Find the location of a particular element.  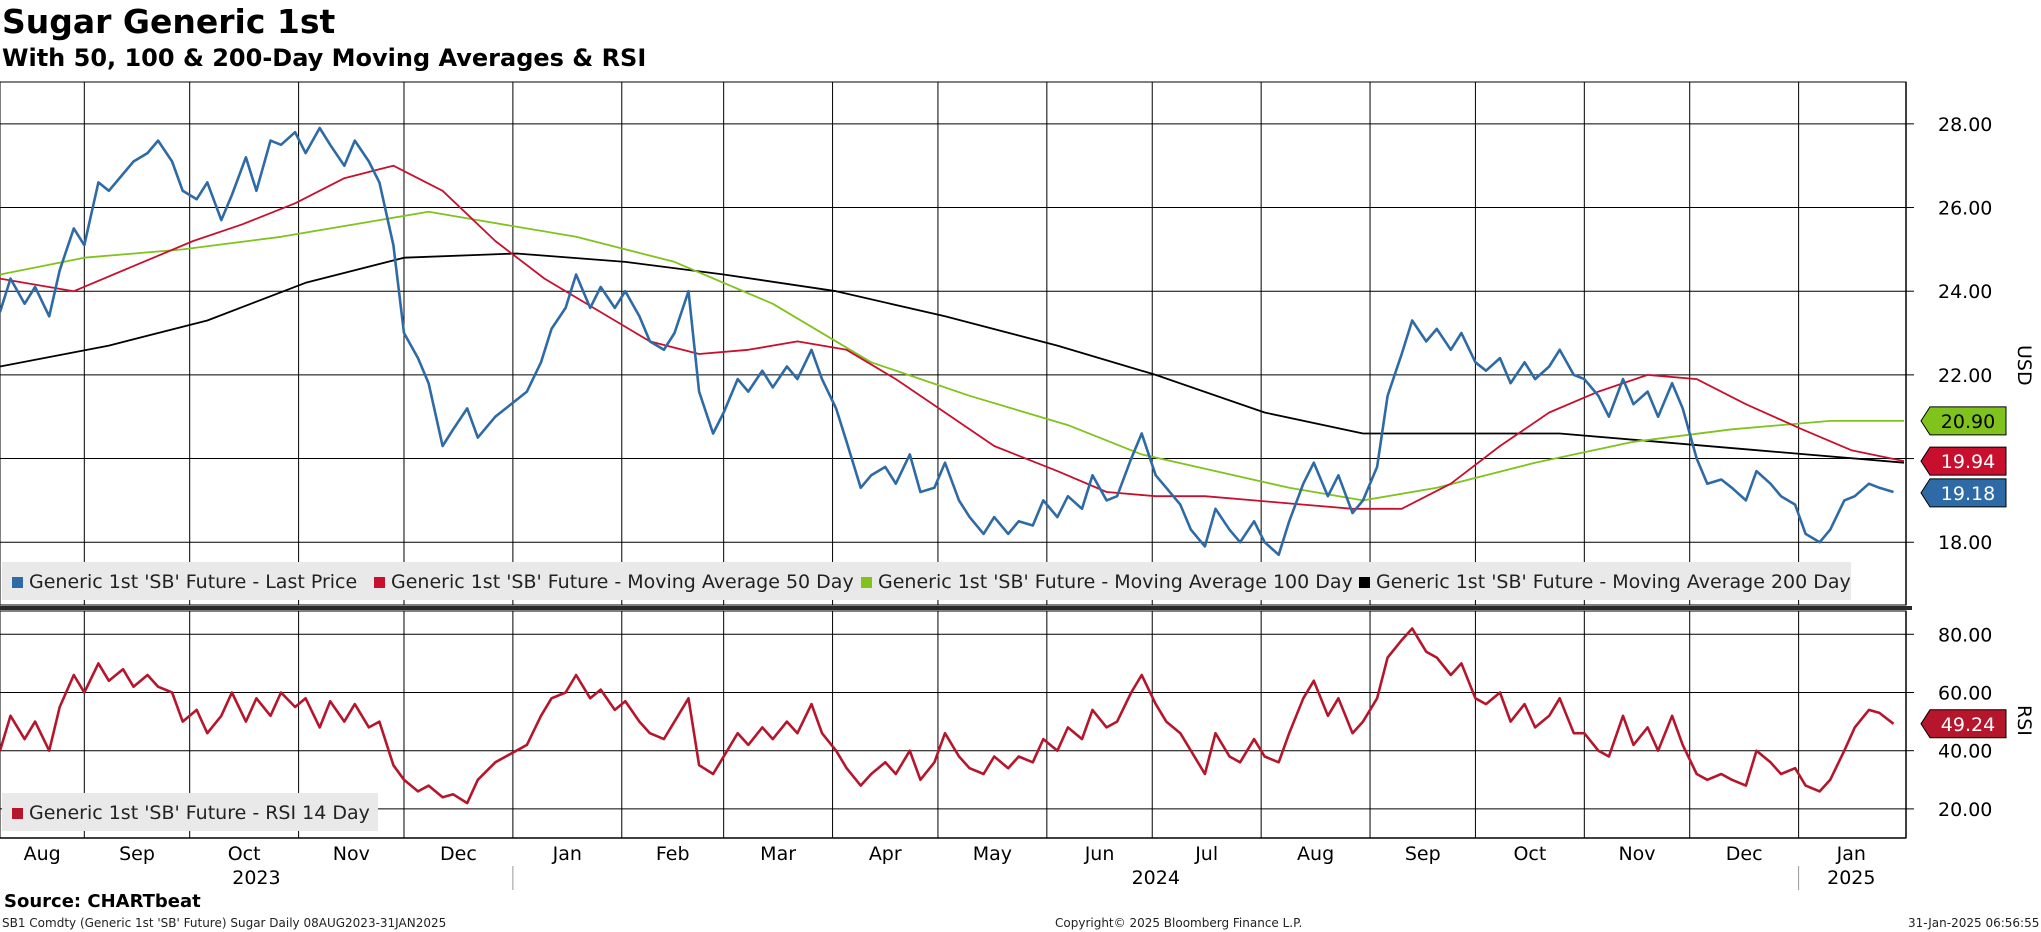

x-month-label-12: Aug is located at coordinates (1315, 854).